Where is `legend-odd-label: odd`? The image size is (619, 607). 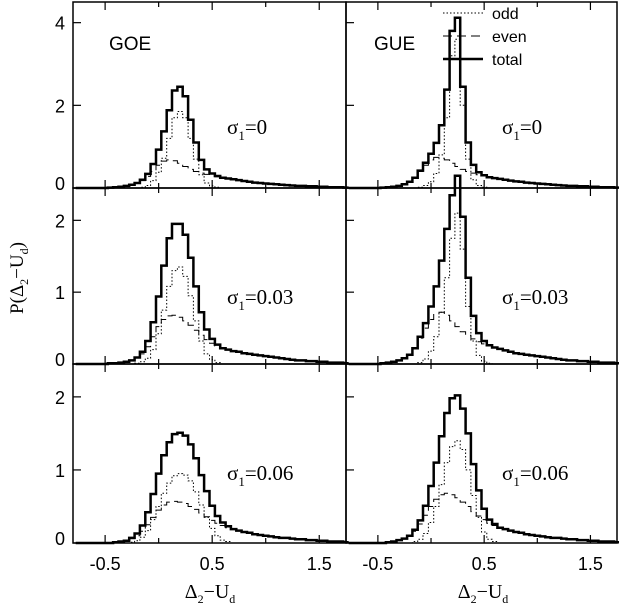 legend-odd-label: odd is located at coordinates (505, 14).